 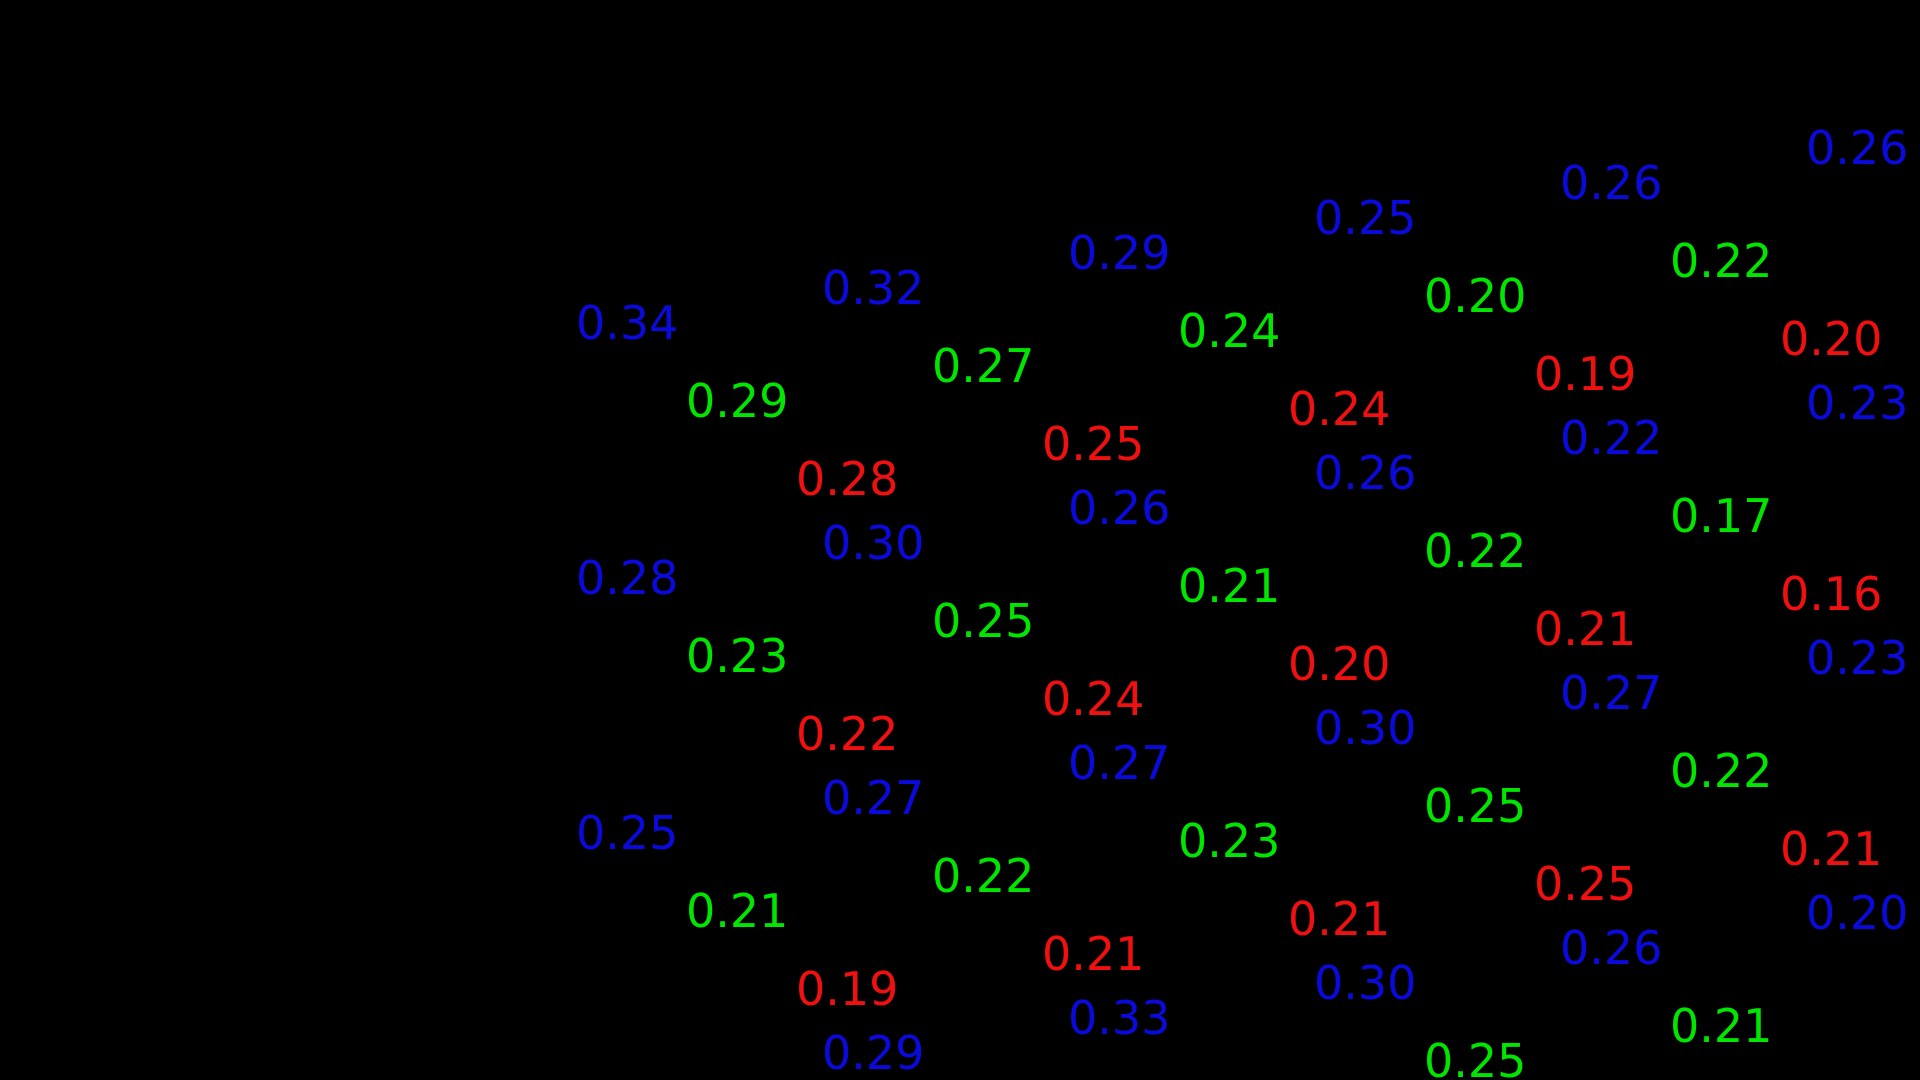 I want to click on red-value-c1-r2: 0.21, so click(x=1093, y=954).